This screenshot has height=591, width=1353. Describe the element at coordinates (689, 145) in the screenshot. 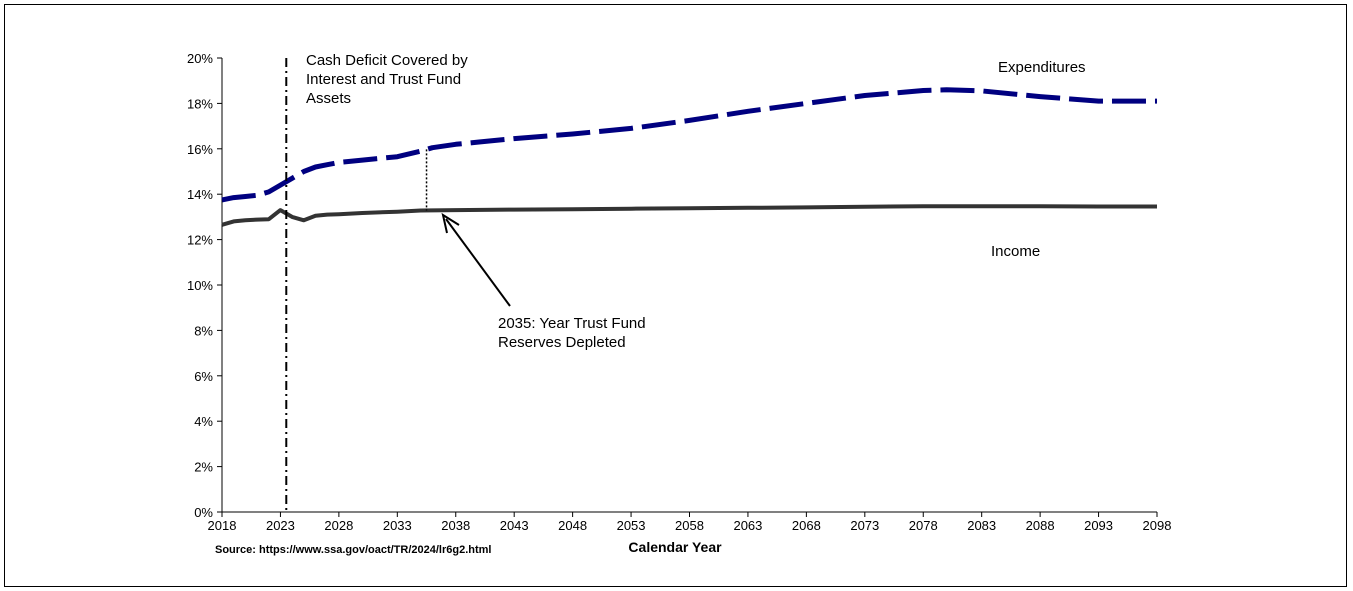

I see `series-line-expenditures` at that location.